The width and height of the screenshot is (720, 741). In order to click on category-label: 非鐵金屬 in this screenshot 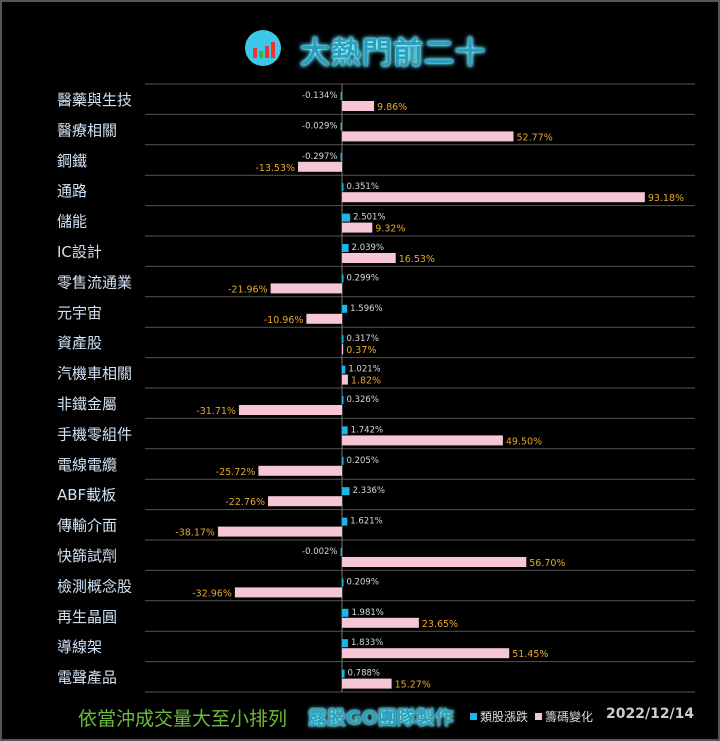, I will do `click(87, 404)`.